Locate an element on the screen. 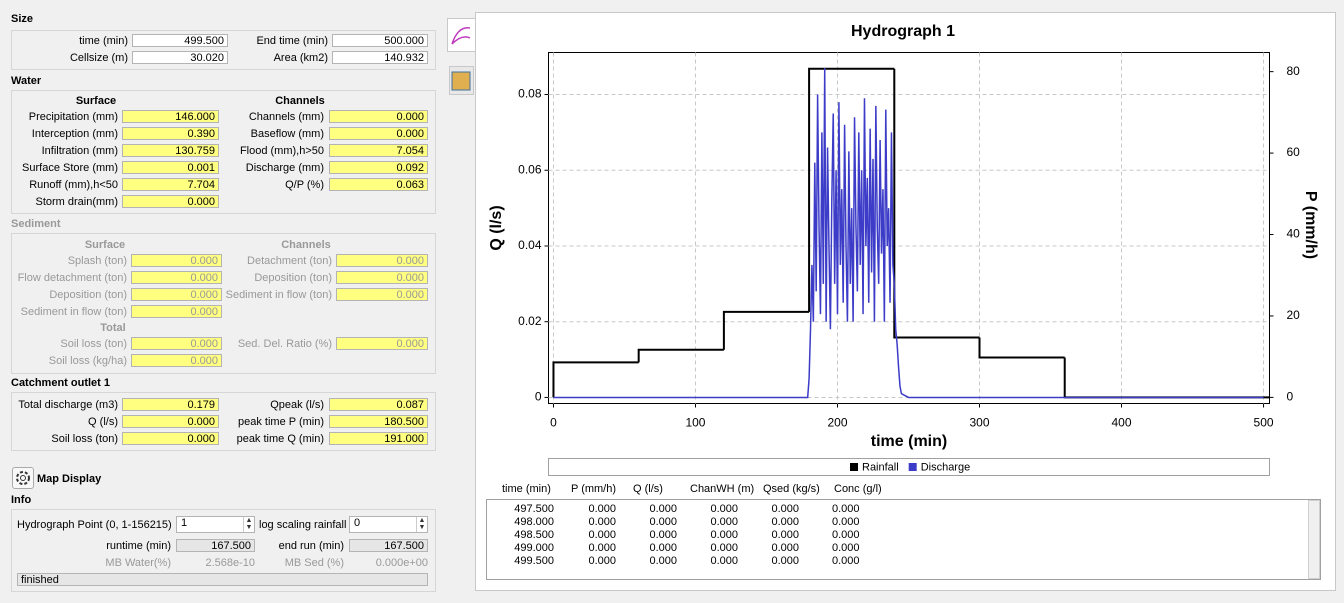 The image size is (1344, 603). field-label: MB Sed (%) is located at coordinates (314, 563).